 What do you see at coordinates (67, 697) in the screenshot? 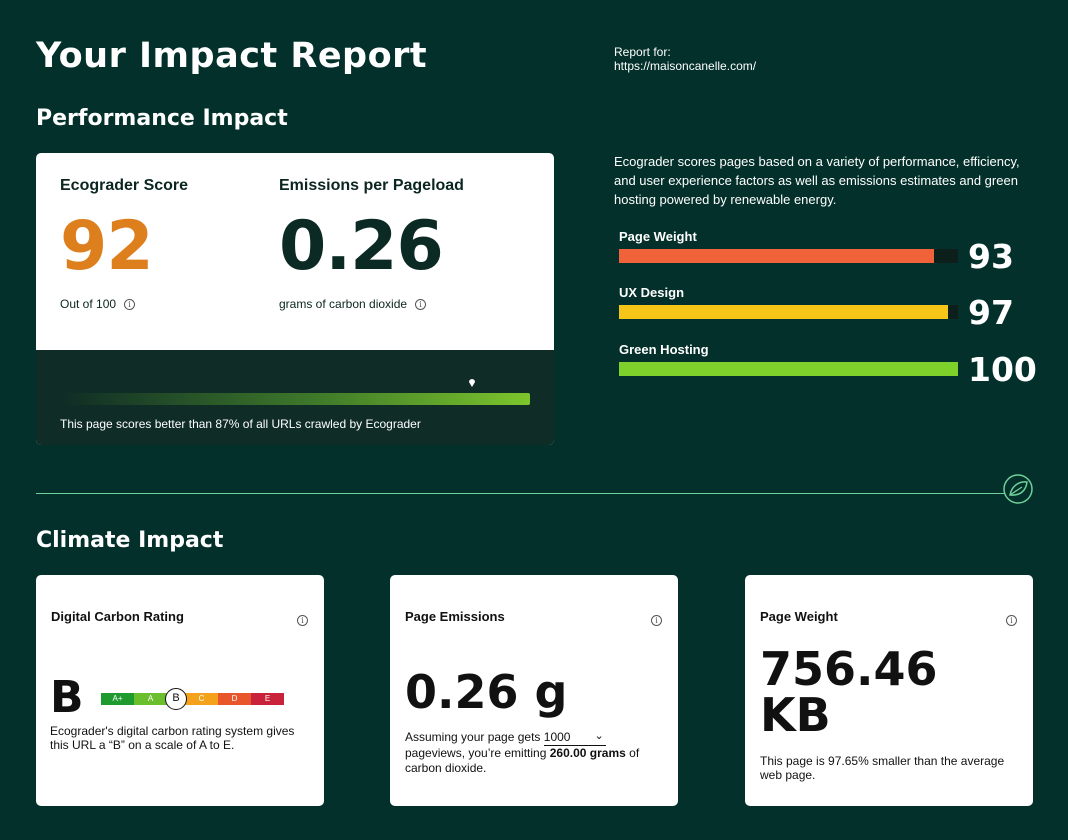
I see `carbon-rating-letter: B` at bounding box center [67, 697].